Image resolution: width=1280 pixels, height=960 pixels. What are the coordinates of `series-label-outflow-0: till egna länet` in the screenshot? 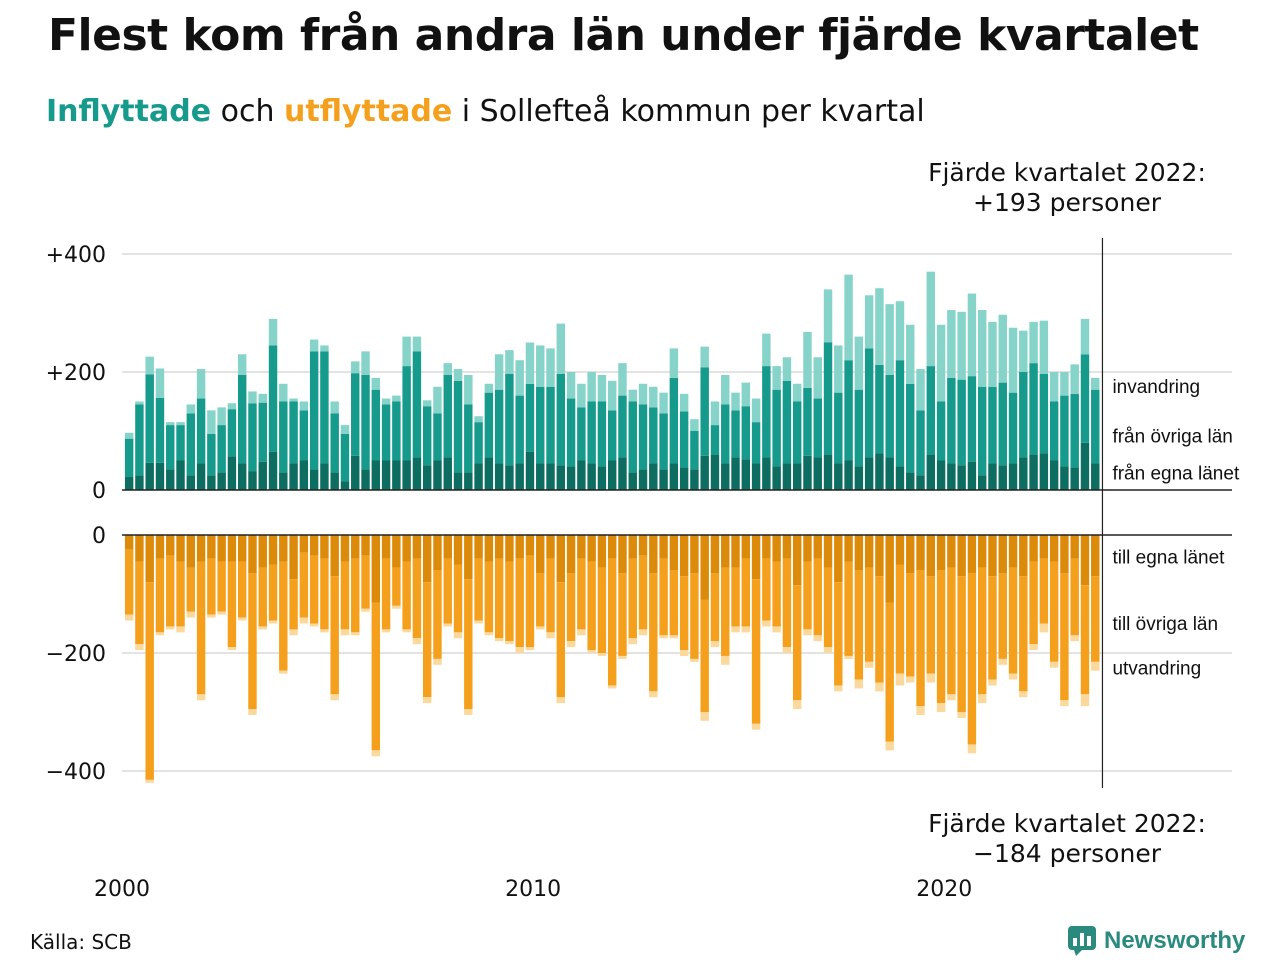 It's located at (1168, 558).